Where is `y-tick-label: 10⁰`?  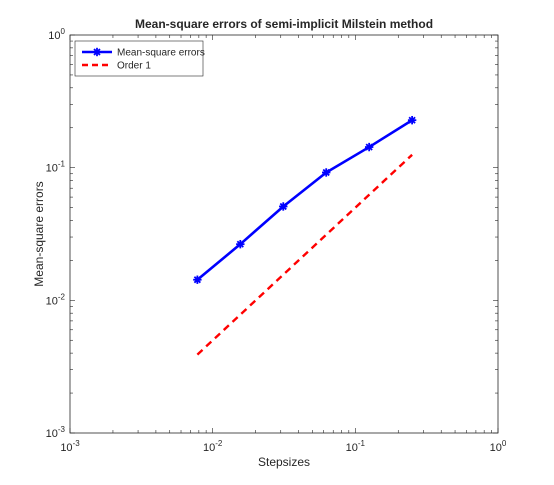 y-tick-label: 10⁰ is located at coordinates (56, 34).